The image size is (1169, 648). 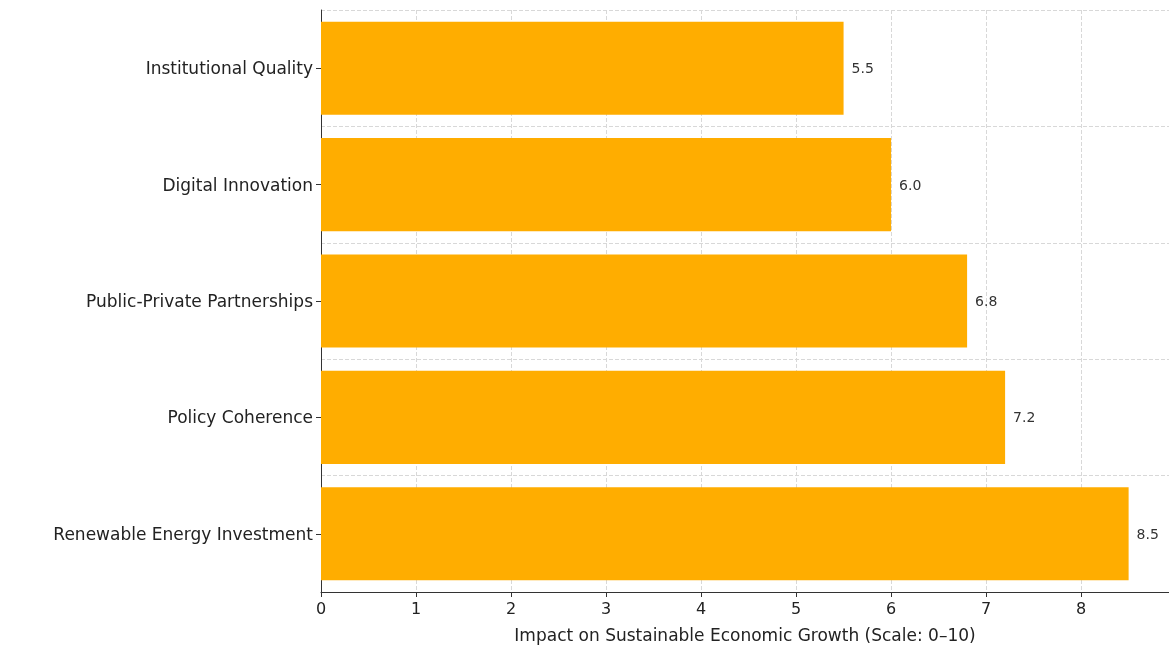 What do you see at coordinates (910, 184) in the screenshot?
I see `data-label: 6.0` at bounding box center [910, 184].